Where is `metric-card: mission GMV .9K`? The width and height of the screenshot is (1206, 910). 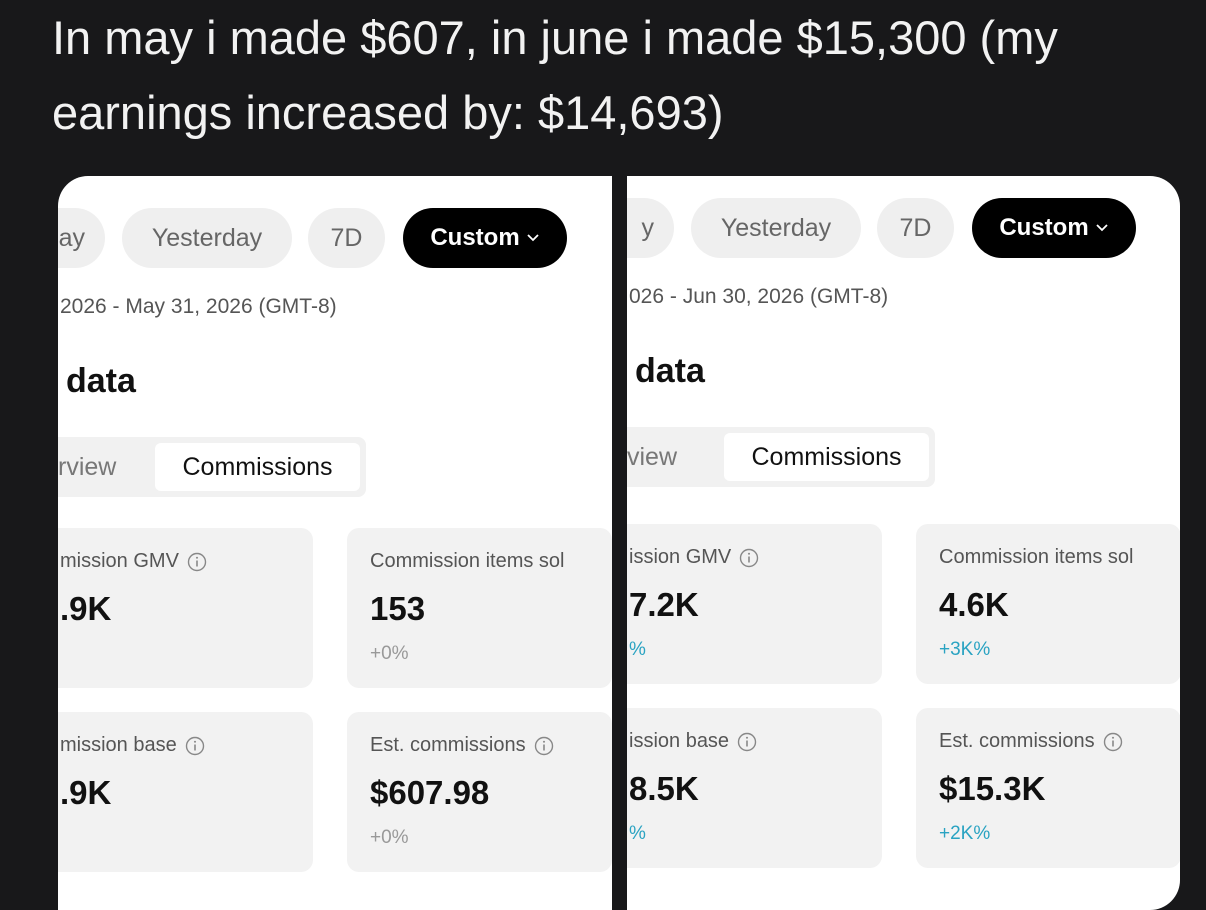 metric-card: mission GMV .9K is located at coordinates (185, 608).